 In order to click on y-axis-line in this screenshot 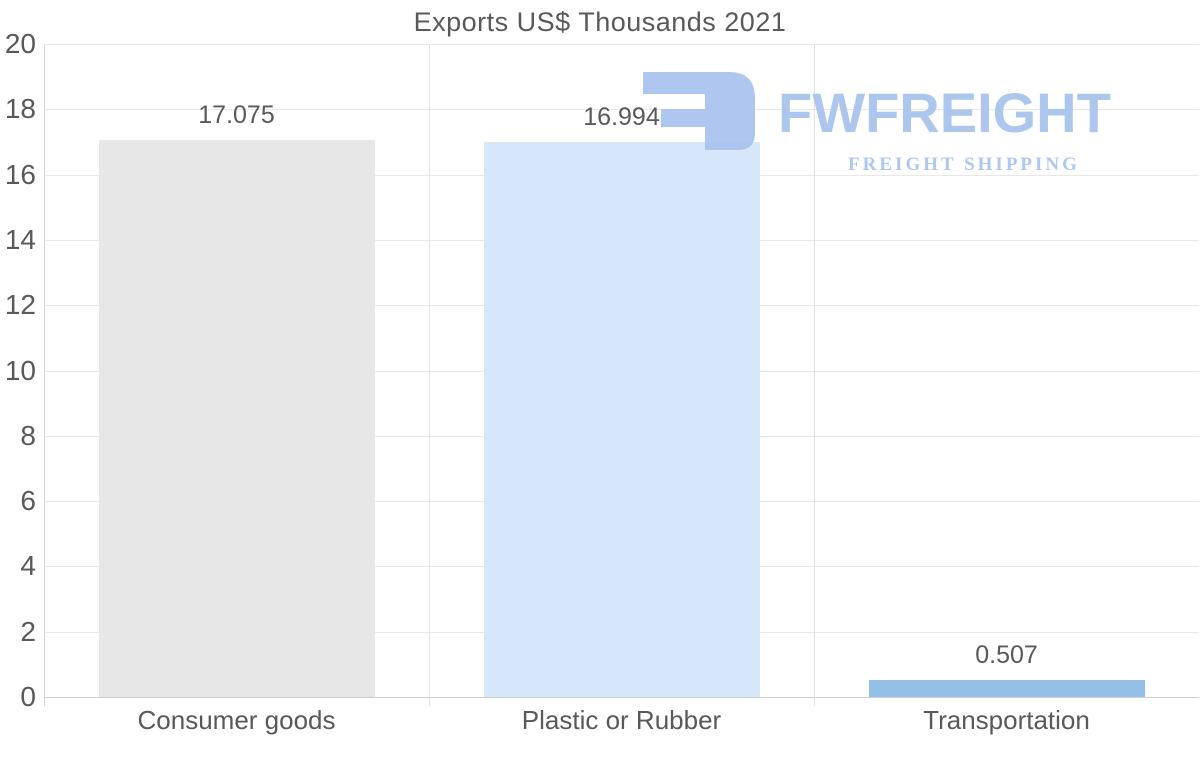, I will do `click(44, 375)`.